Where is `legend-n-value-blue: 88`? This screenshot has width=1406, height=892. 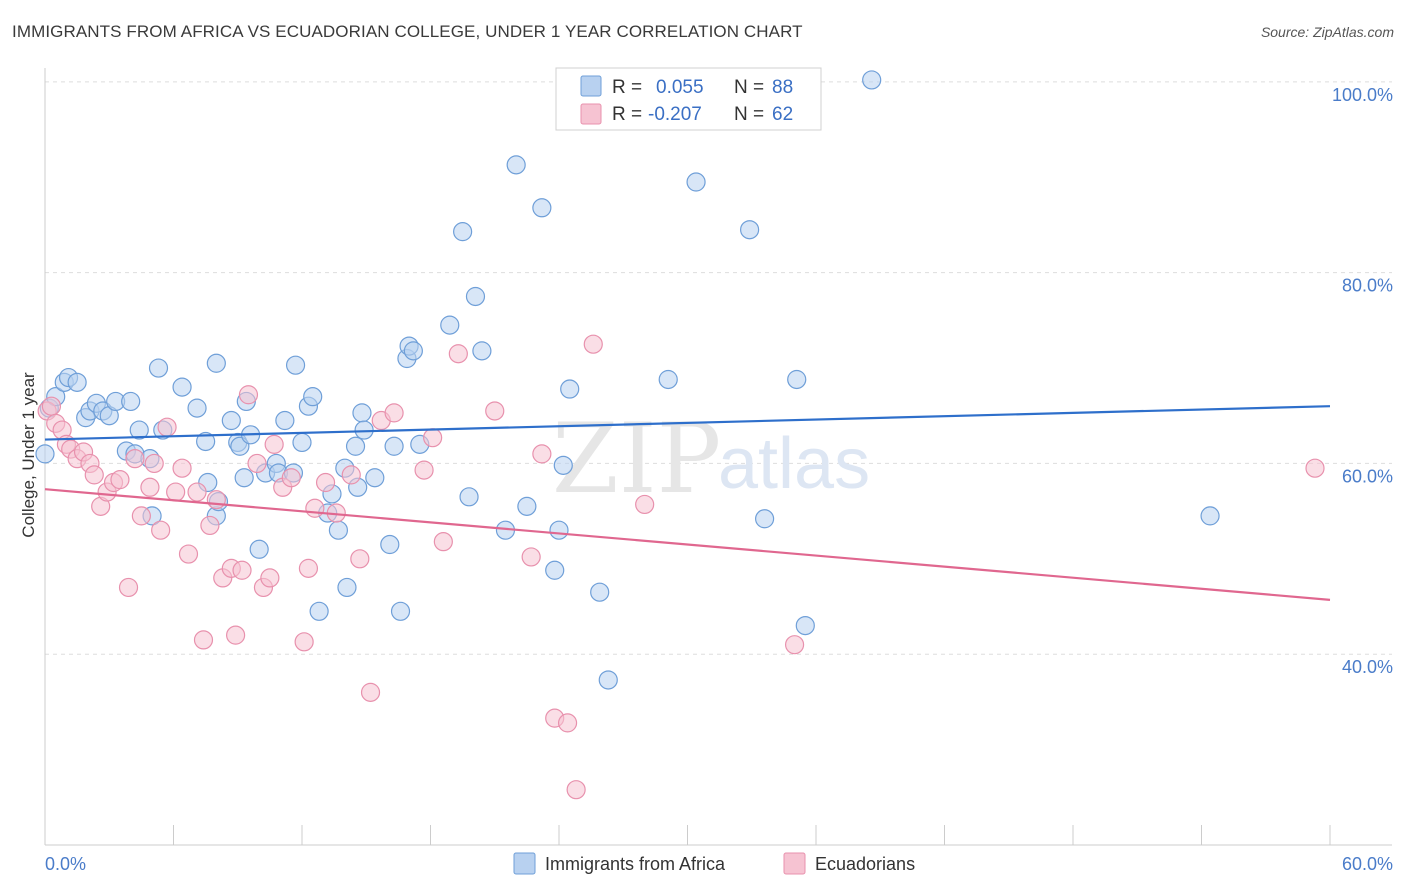
legend-n-value-blue: 88 is located at coordinates (782, 87).